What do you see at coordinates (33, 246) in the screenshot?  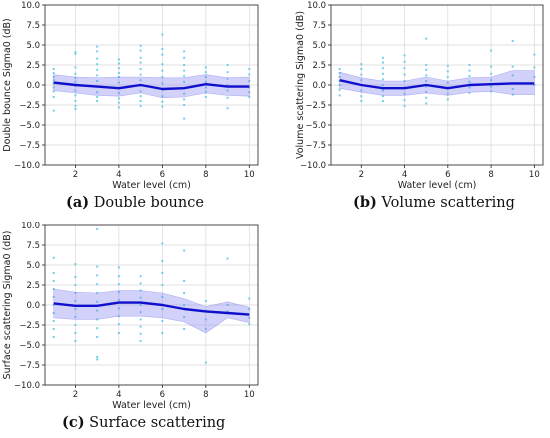 I see `surface-scattering-ytick-label-7: 7.5` at bounding box center [33, 246].